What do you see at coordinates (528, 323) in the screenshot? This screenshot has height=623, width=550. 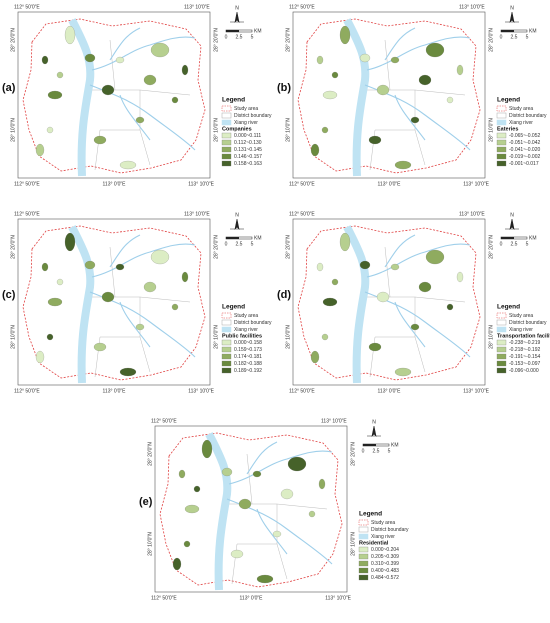 I see `legend-item: District boundary` at bounding box center [528, 323].